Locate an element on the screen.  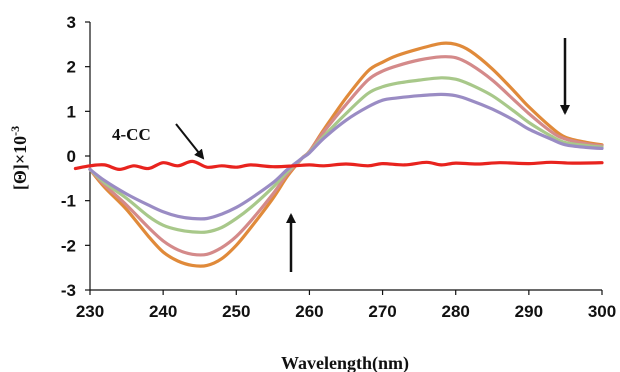
y-axis-title: [Θ]×10-3 is located at coordinates (19, 158).